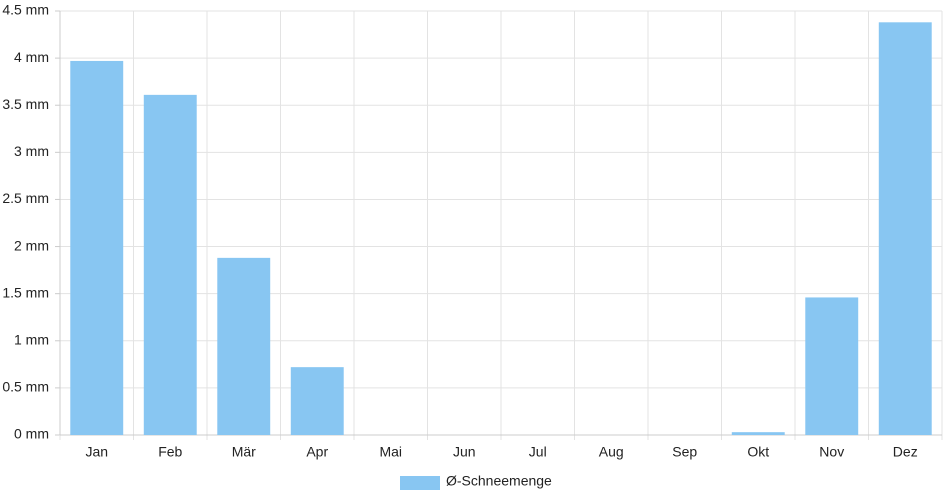  What do you see at coordinates (390, 452) in the screenshot?
I see `x-tick-label: Mai` at bounding box center [390, 452].